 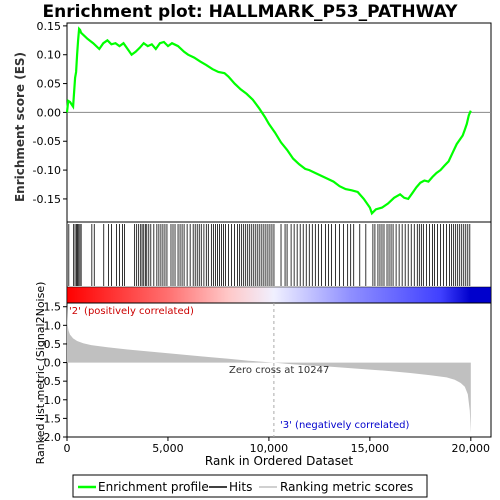 What do you see at coordinates (53, 325) in the screenshot?
I see `metric-y-tick-label: 1.0` at bounding box center [53, 325].